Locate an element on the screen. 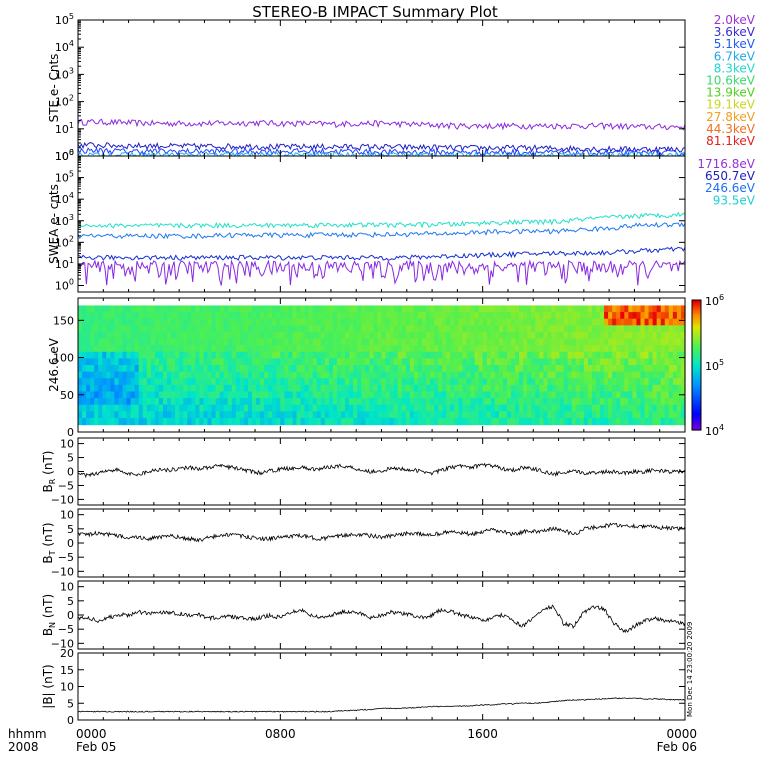 The width and height of the screenshot is (780, 780). legend-entry-2.0keV: 2.0keV is located at coordinates (735, 20).